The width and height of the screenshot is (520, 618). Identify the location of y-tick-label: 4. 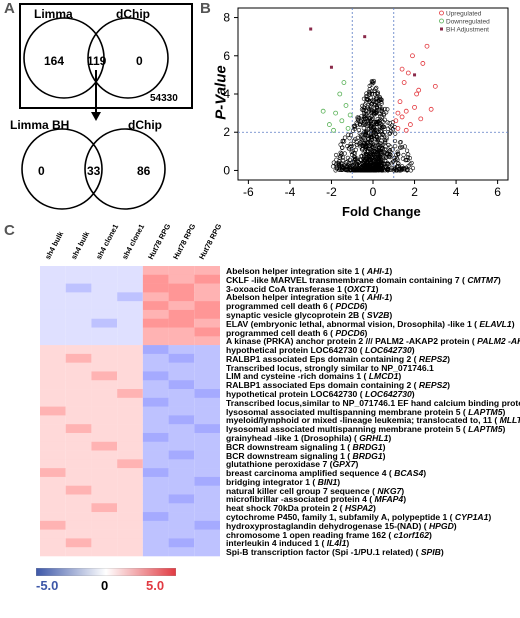
(226, 94).